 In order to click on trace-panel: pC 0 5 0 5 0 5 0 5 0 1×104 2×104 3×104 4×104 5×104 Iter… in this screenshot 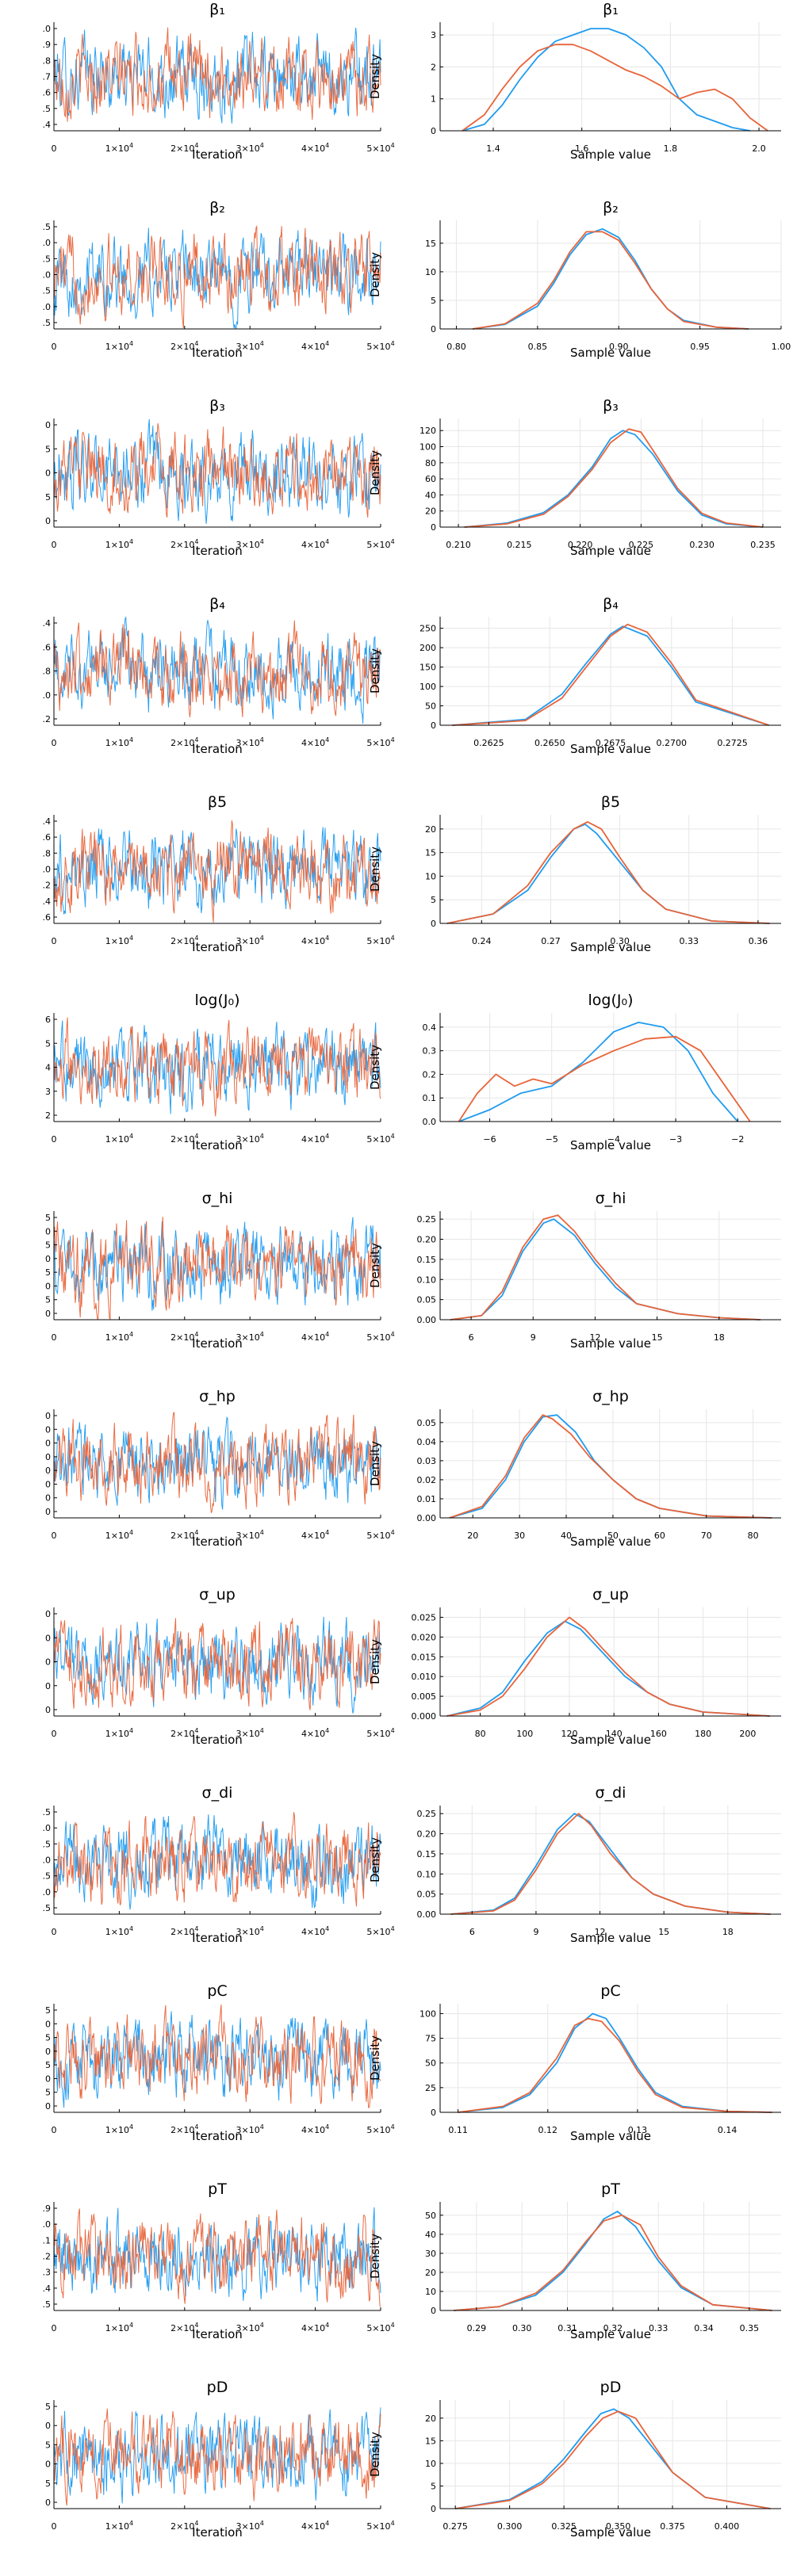, I will do `click(220, 2062)`.